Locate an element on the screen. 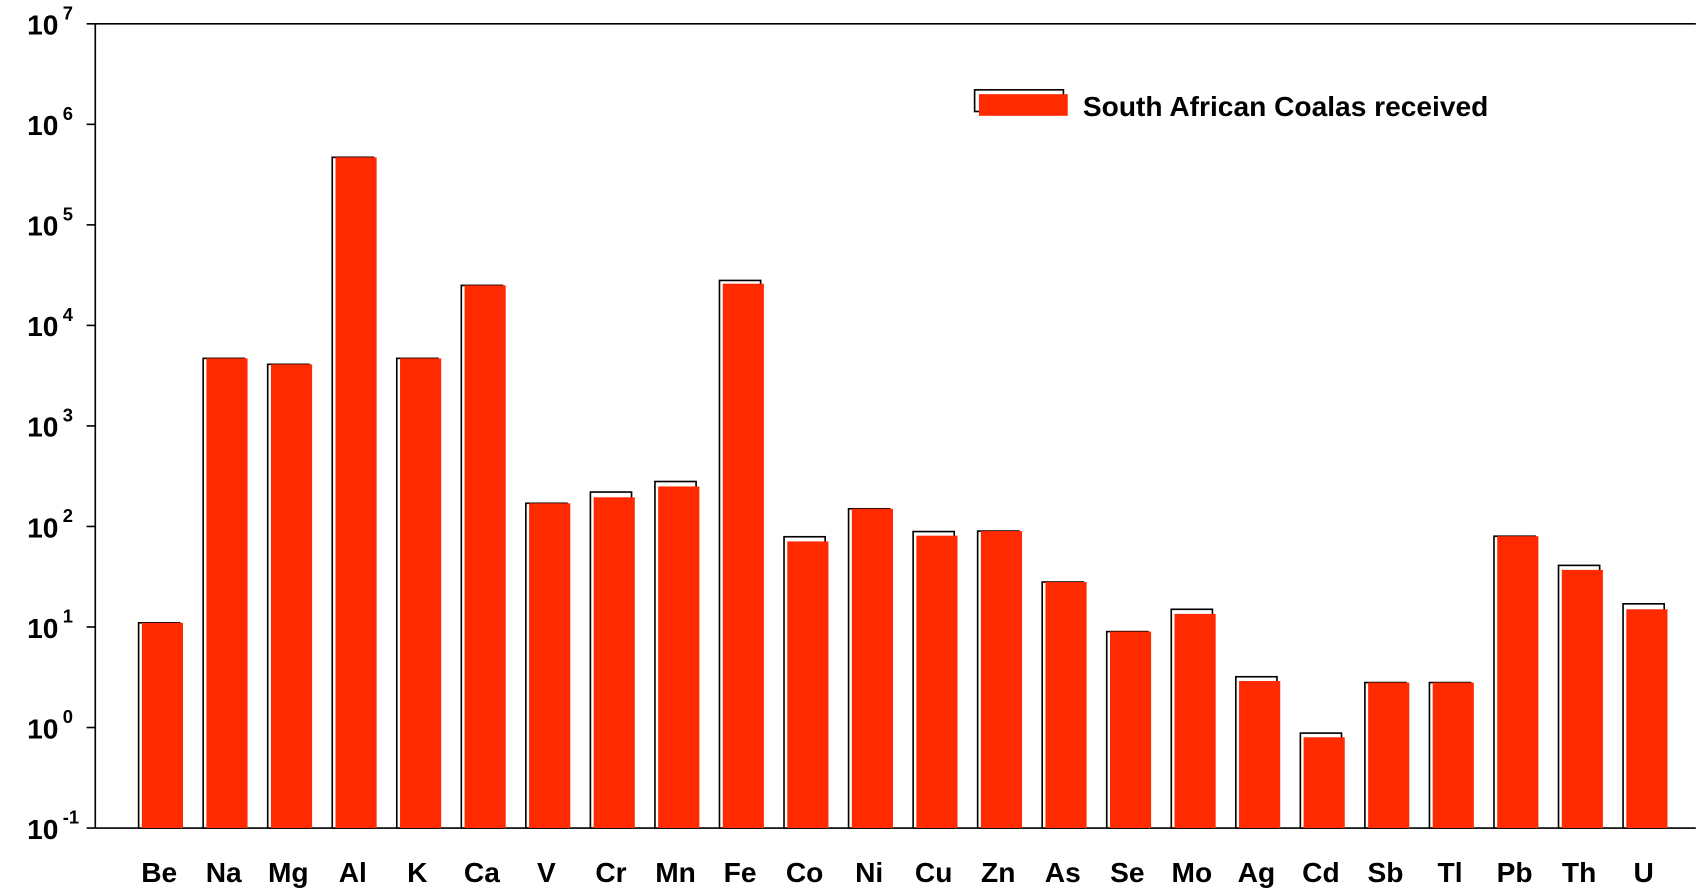  y-tick-exponent: 0 is located at coordinates (68, 716).